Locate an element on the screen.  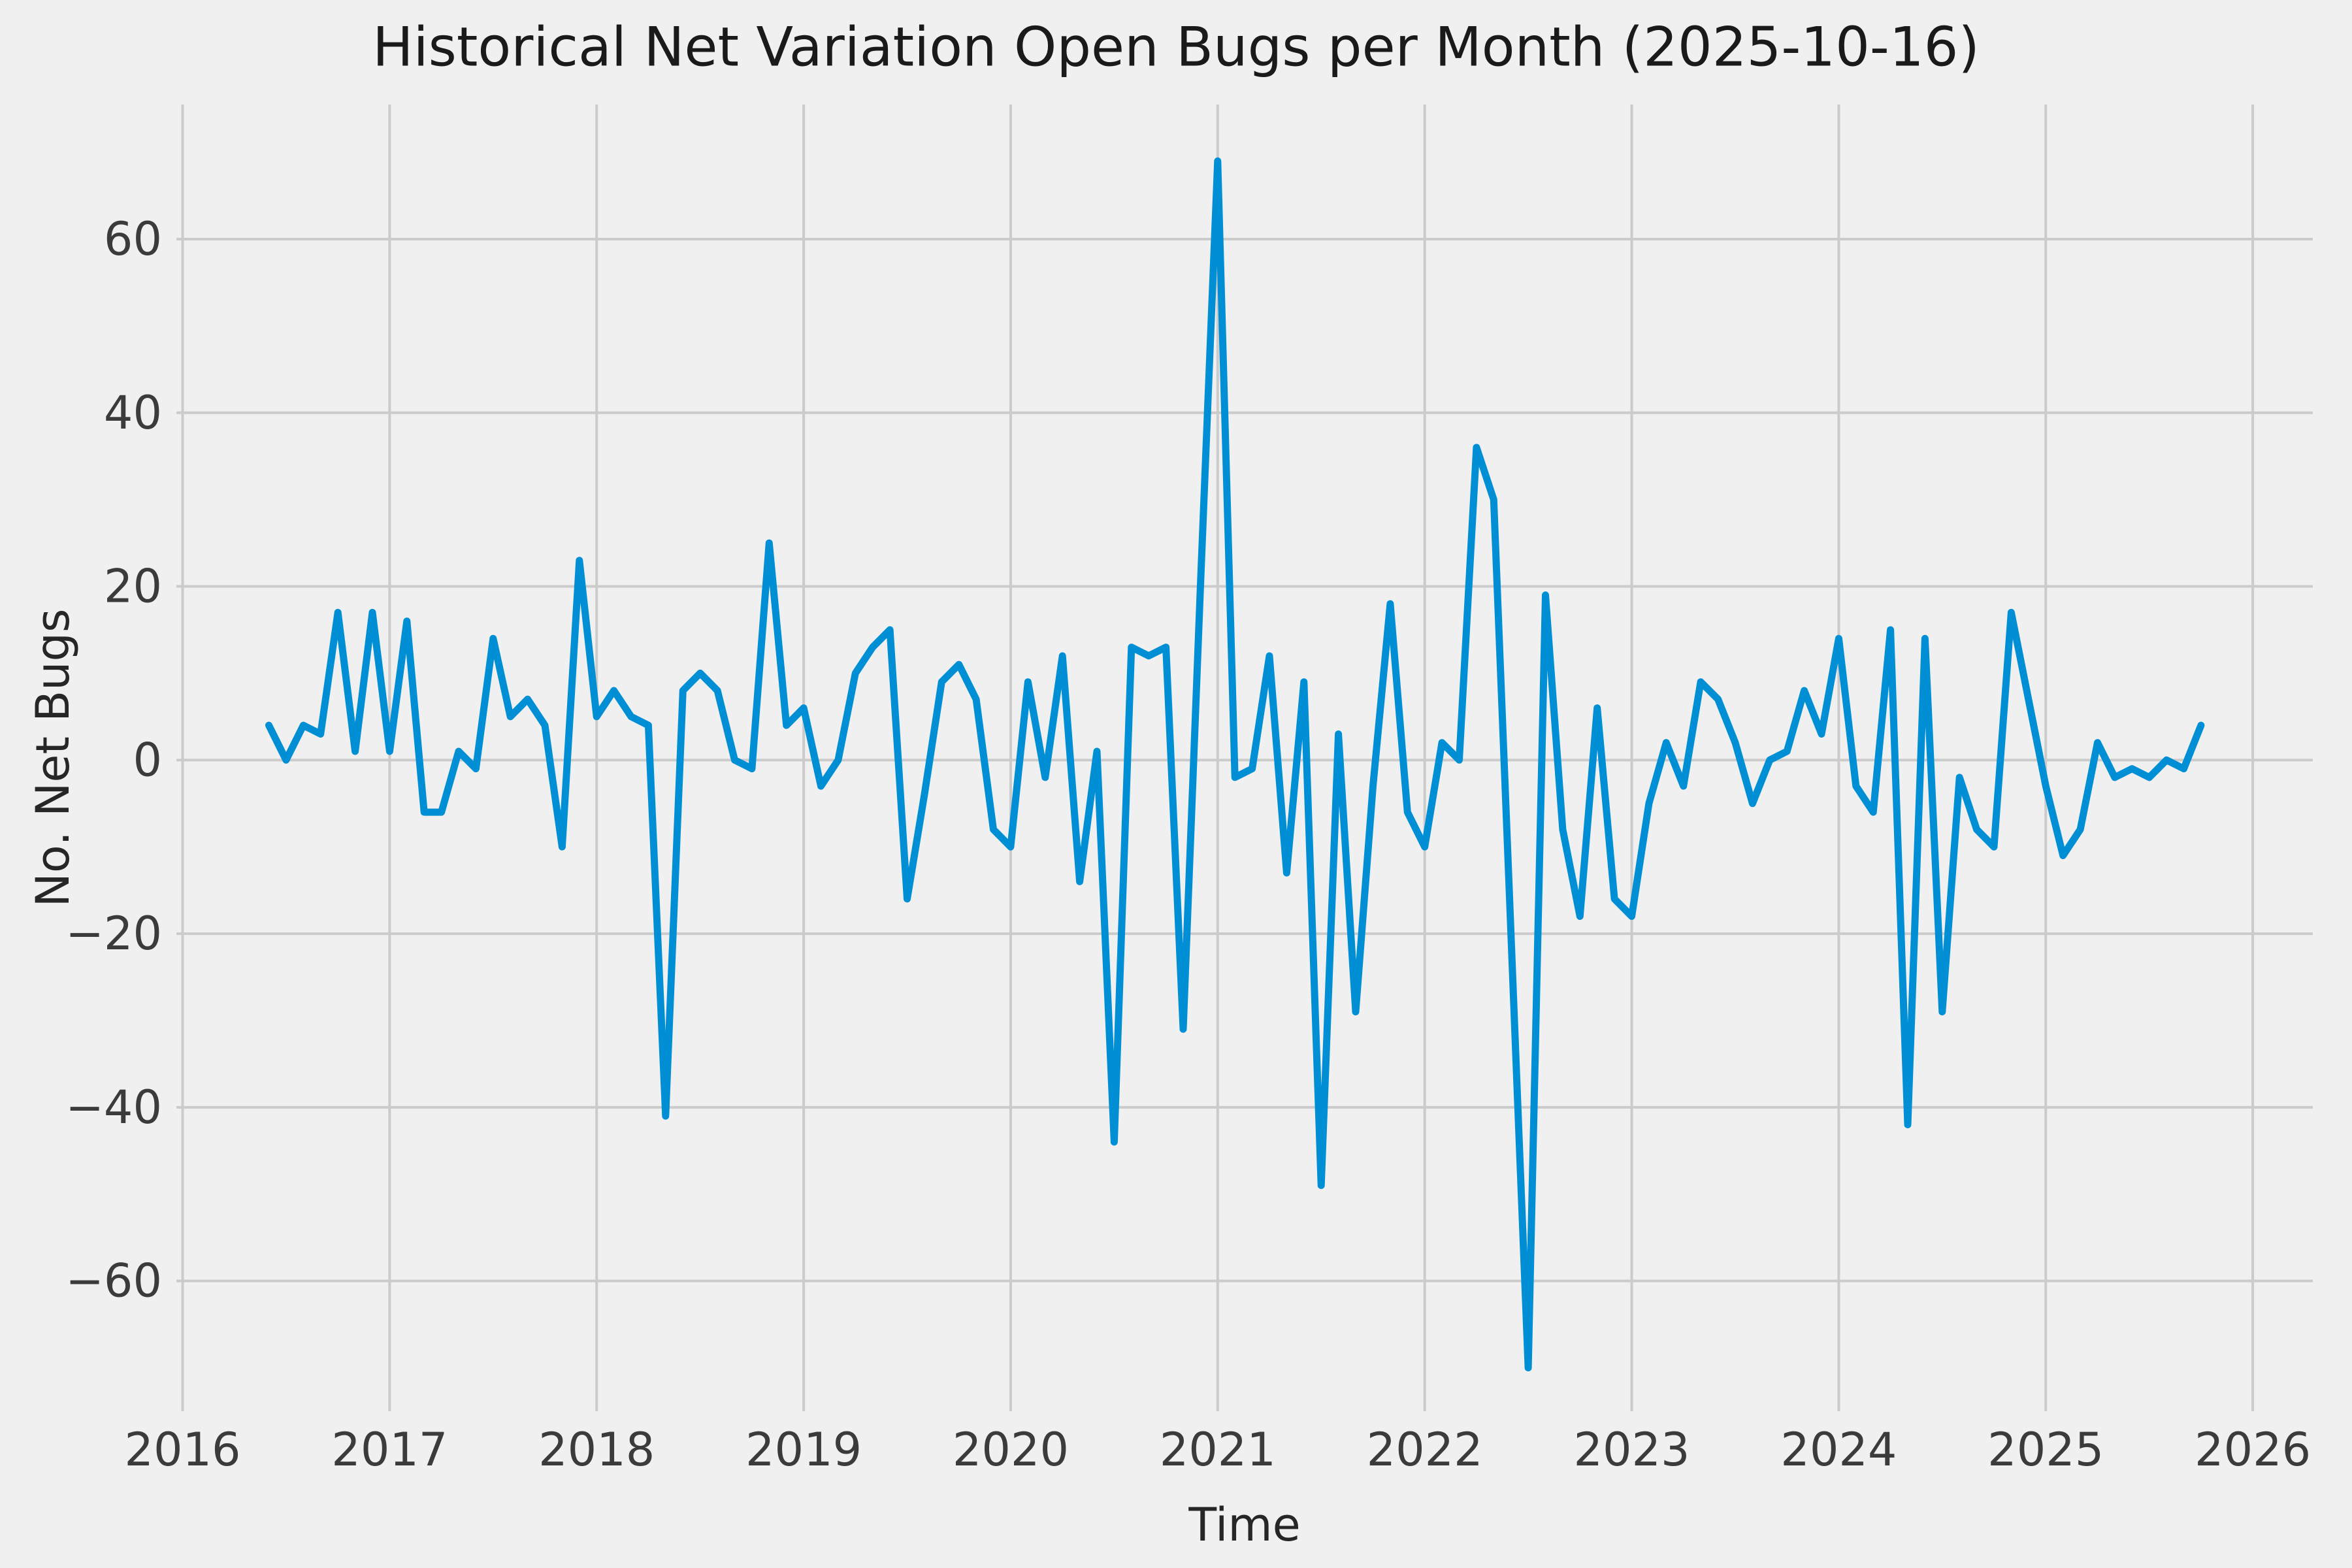
y-tick-label-0: 0 is located at coordinates (147, 760).